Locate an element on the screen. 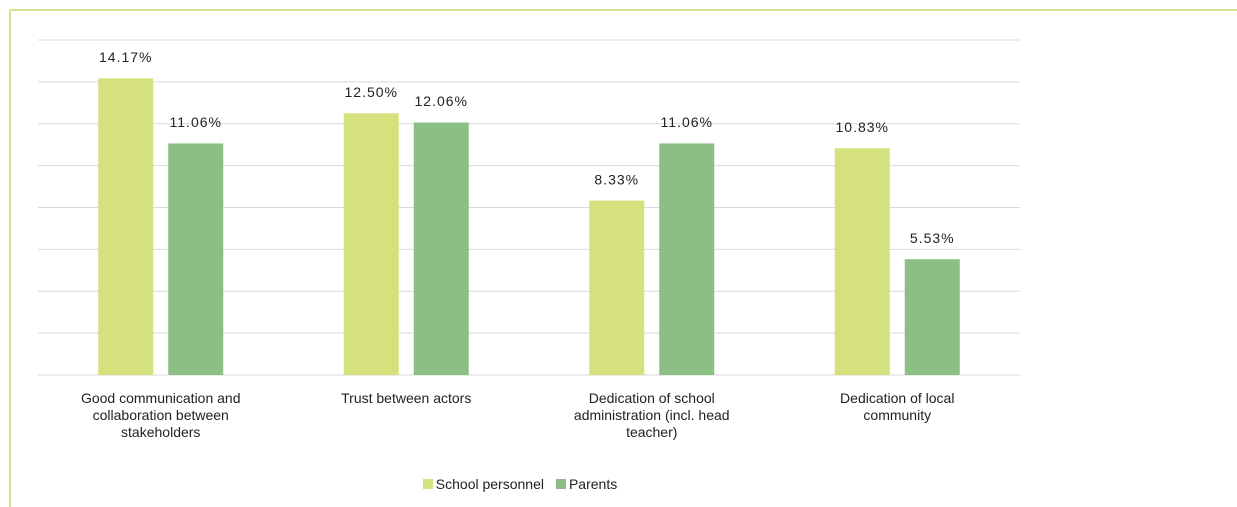 The height and width of the screenshot is (507, 1237). x-tick-label: Dedication of local community is located at coordinates (897, 406).